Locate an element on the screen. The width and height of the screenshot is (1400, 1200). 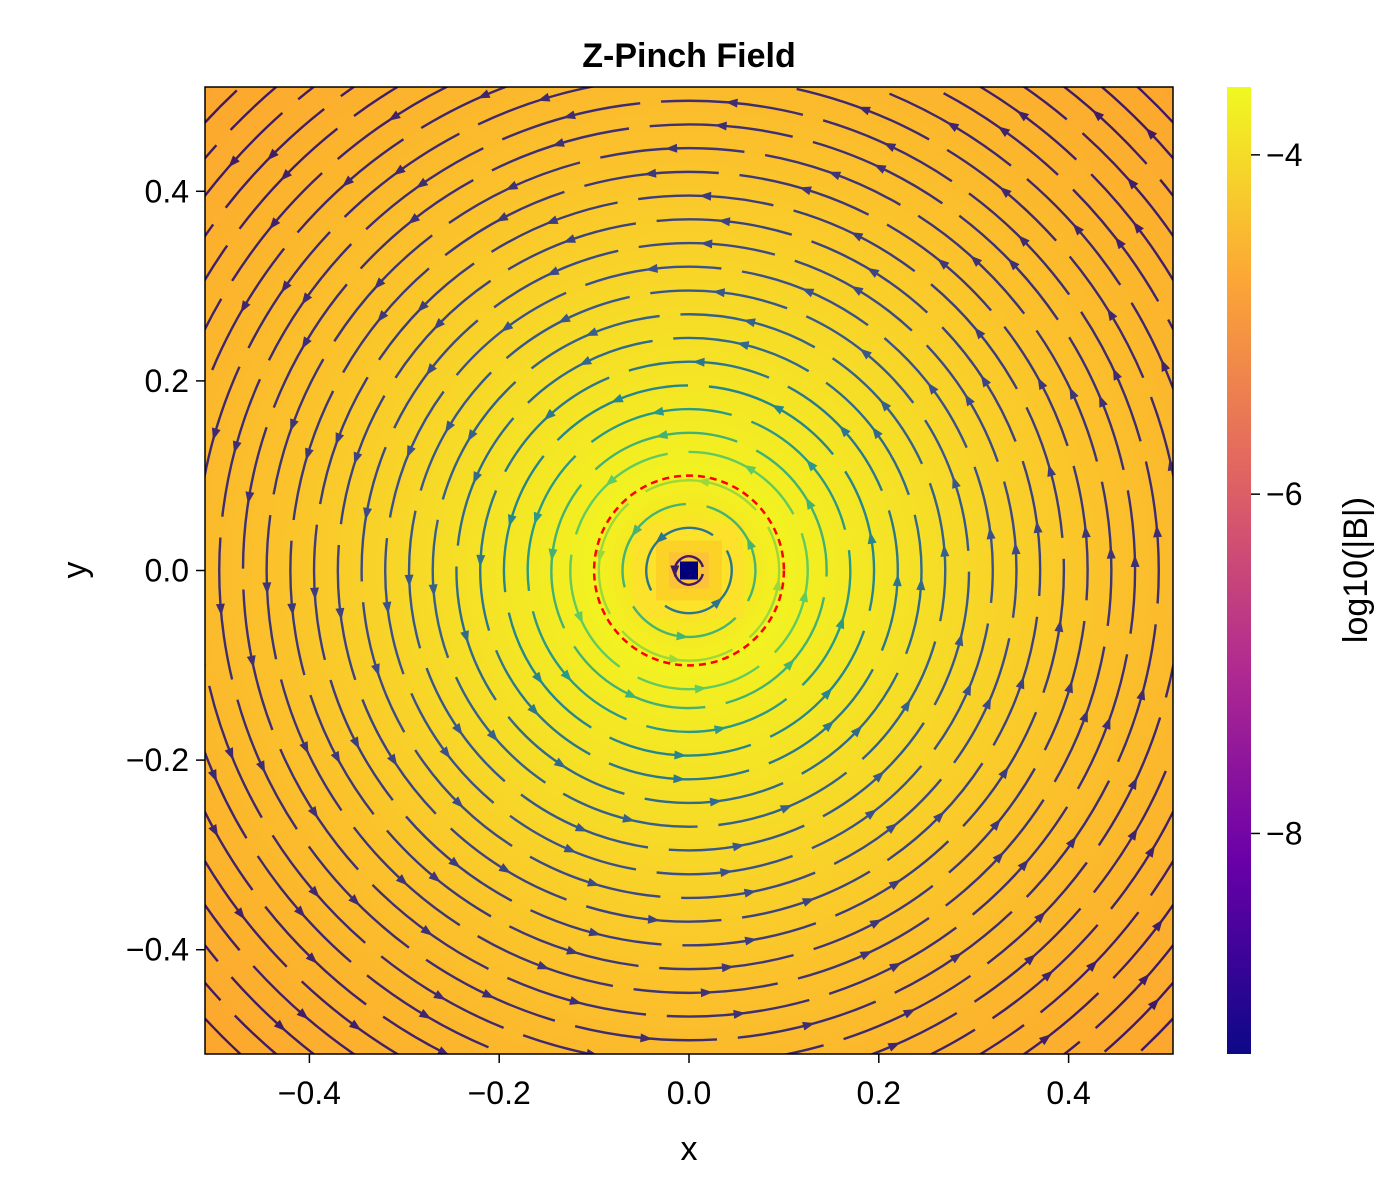
y-axis-ticks: −0.4 −0.2 0.0 0.2 0.4 is located at coordinates (165, 570).